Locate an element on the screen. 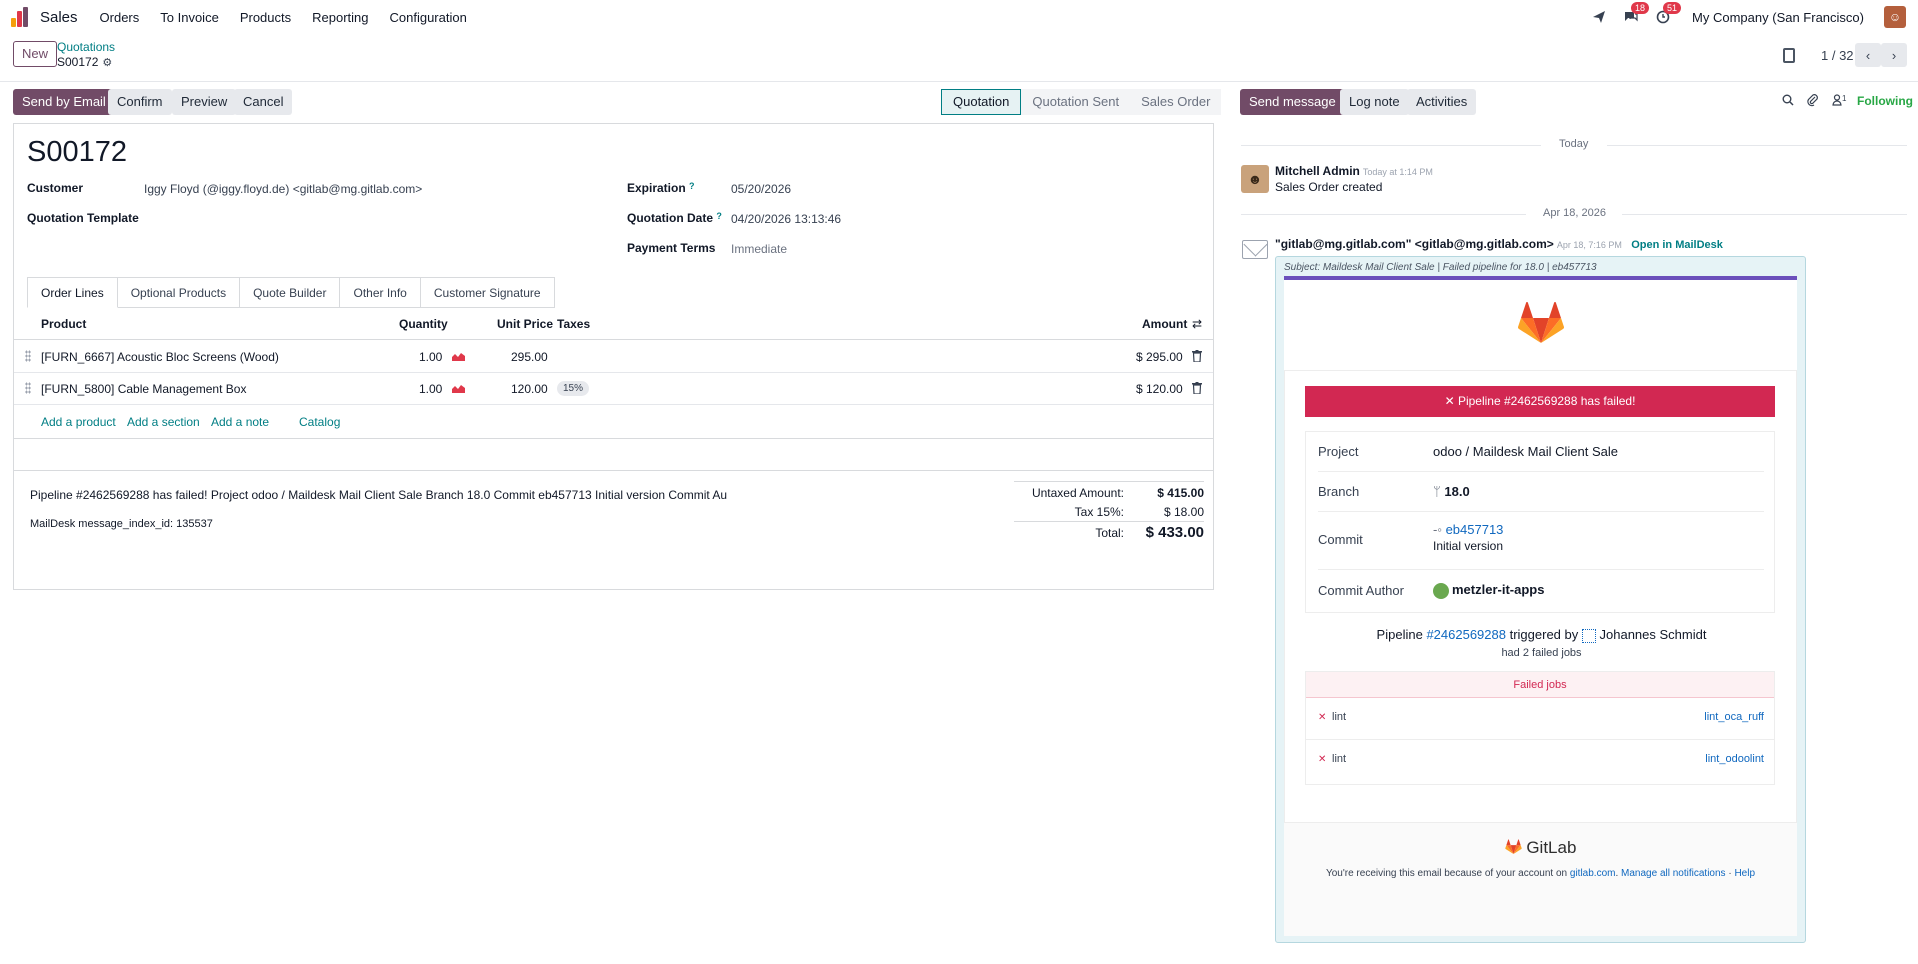  maildesk-note: MailDesk message_index_id: 135537 is located at coordinates (121, 524).